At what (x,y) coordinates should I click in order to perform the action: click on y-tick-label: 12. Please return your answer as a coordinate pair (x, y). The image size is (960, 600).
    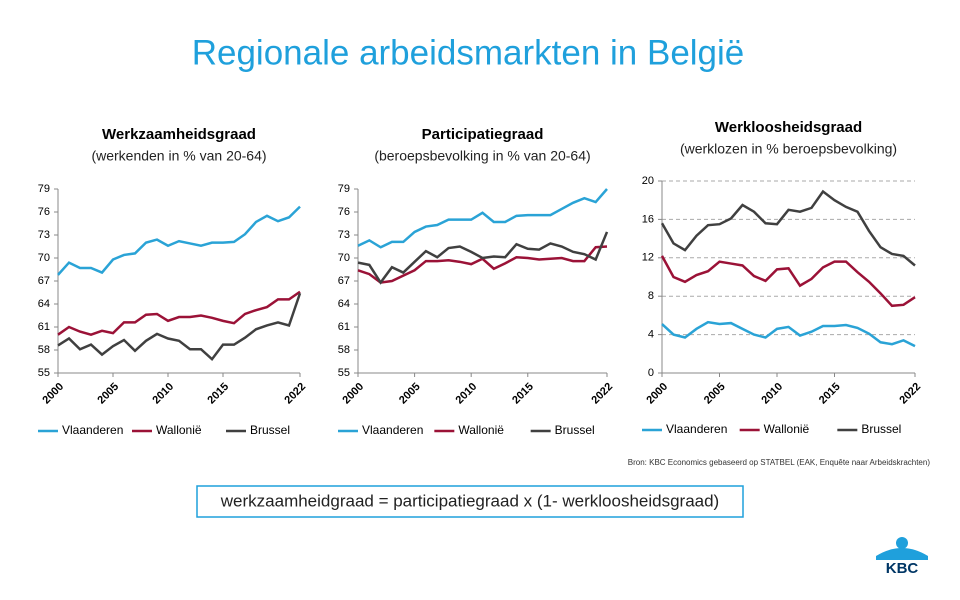
    Looking at the image, I should click on (648, 258).